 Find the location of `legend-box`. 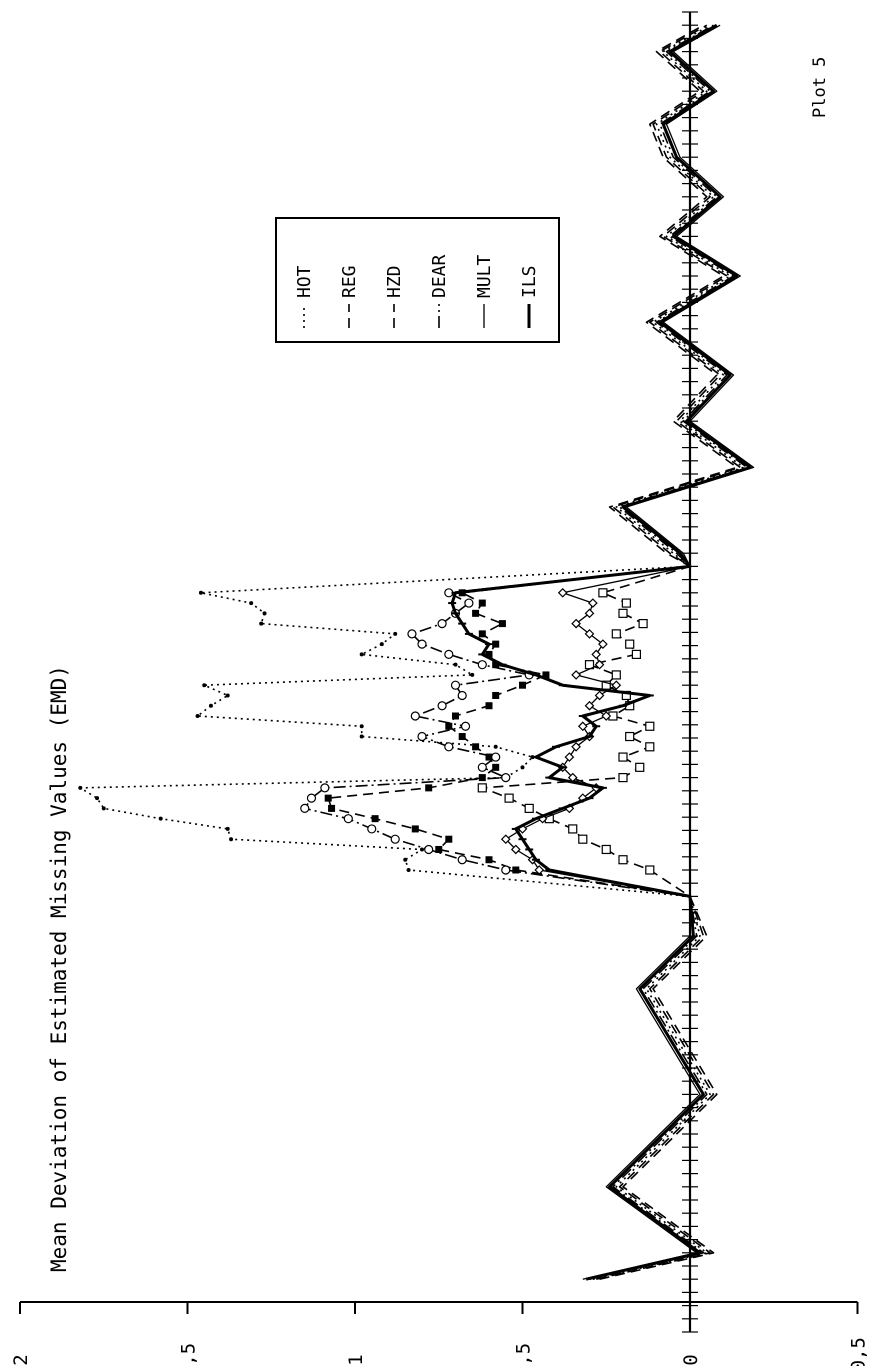

legend-box is located at coordinates (417, 280).